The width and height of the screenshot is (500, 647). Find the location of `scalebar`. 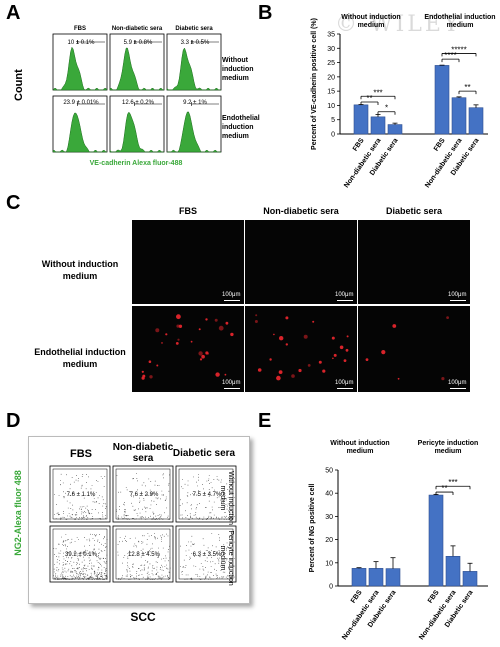

scalebar is located at coordinates (232, 388).